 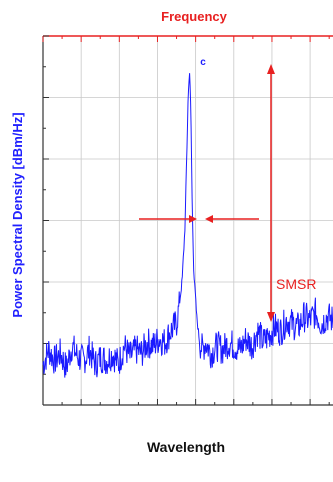 What do you see at coordinates (271, 317) in the screenshot?
I see `smsr-arrow-head-bottom` at bounding box center [271, 317].